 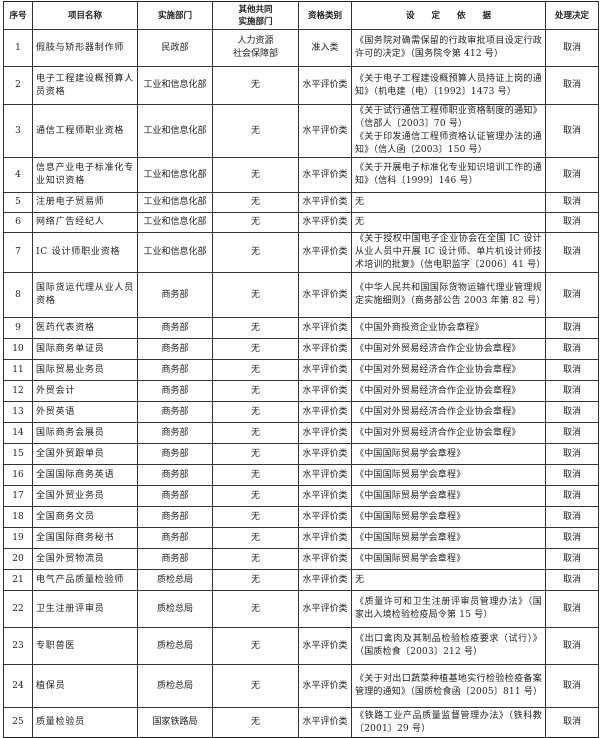 I want to click on index-text: 10, so click(x=18, y=348).